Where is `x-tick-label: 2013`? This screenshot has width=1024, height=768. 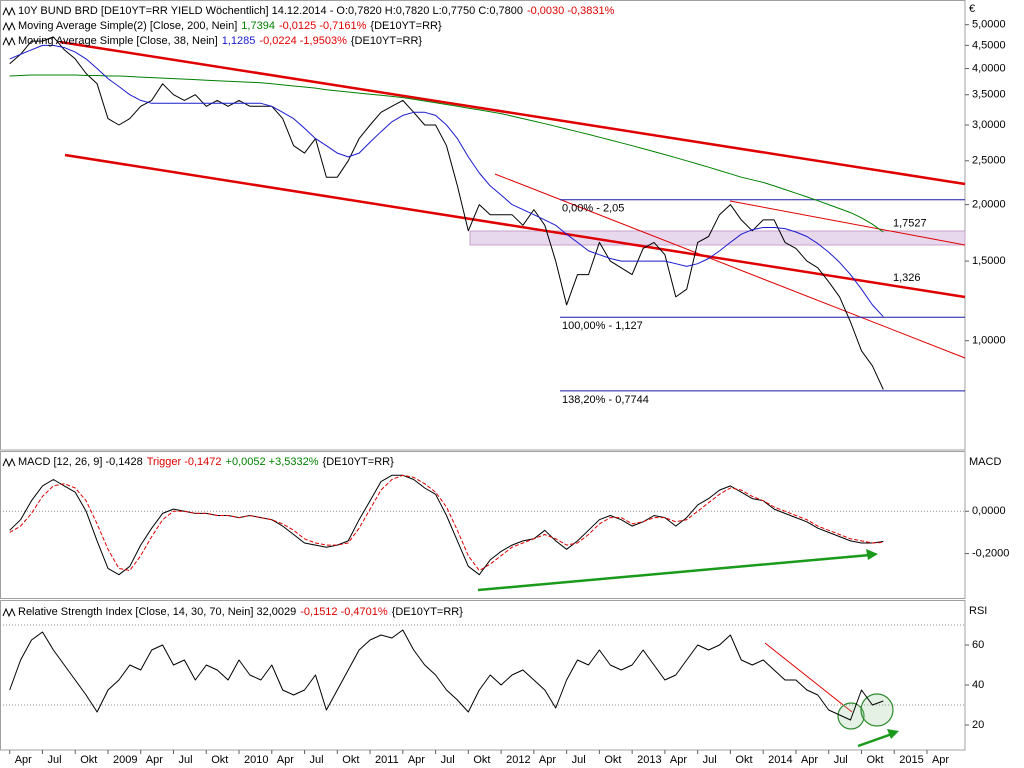
x-tick-label: 2013 is located at coordinates (649, 760).